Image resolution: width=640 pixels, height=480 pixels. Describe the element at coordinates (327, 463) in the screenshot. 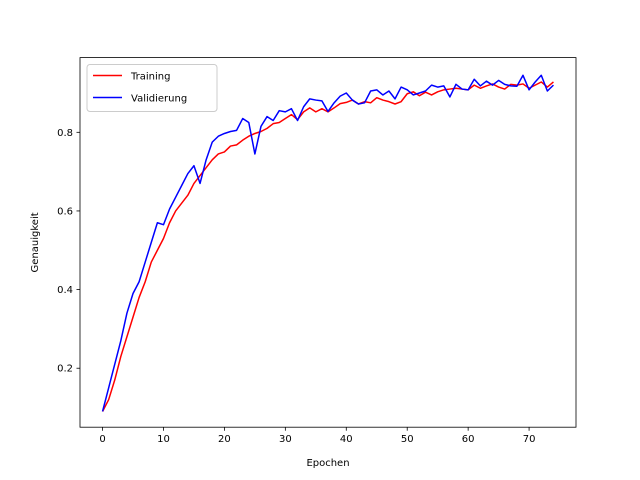

I see `x-axis-label: Epochen` at that location.